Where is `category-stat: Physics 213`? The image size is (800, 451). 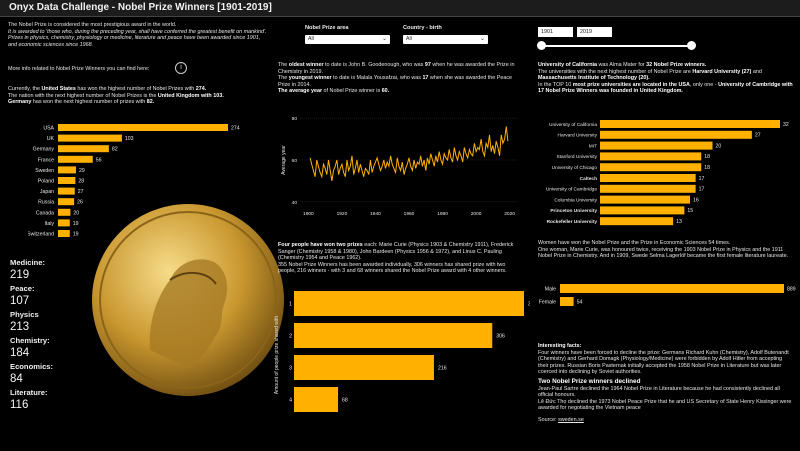 category-stat: Physics 213 is located at coordinates (45, 321).